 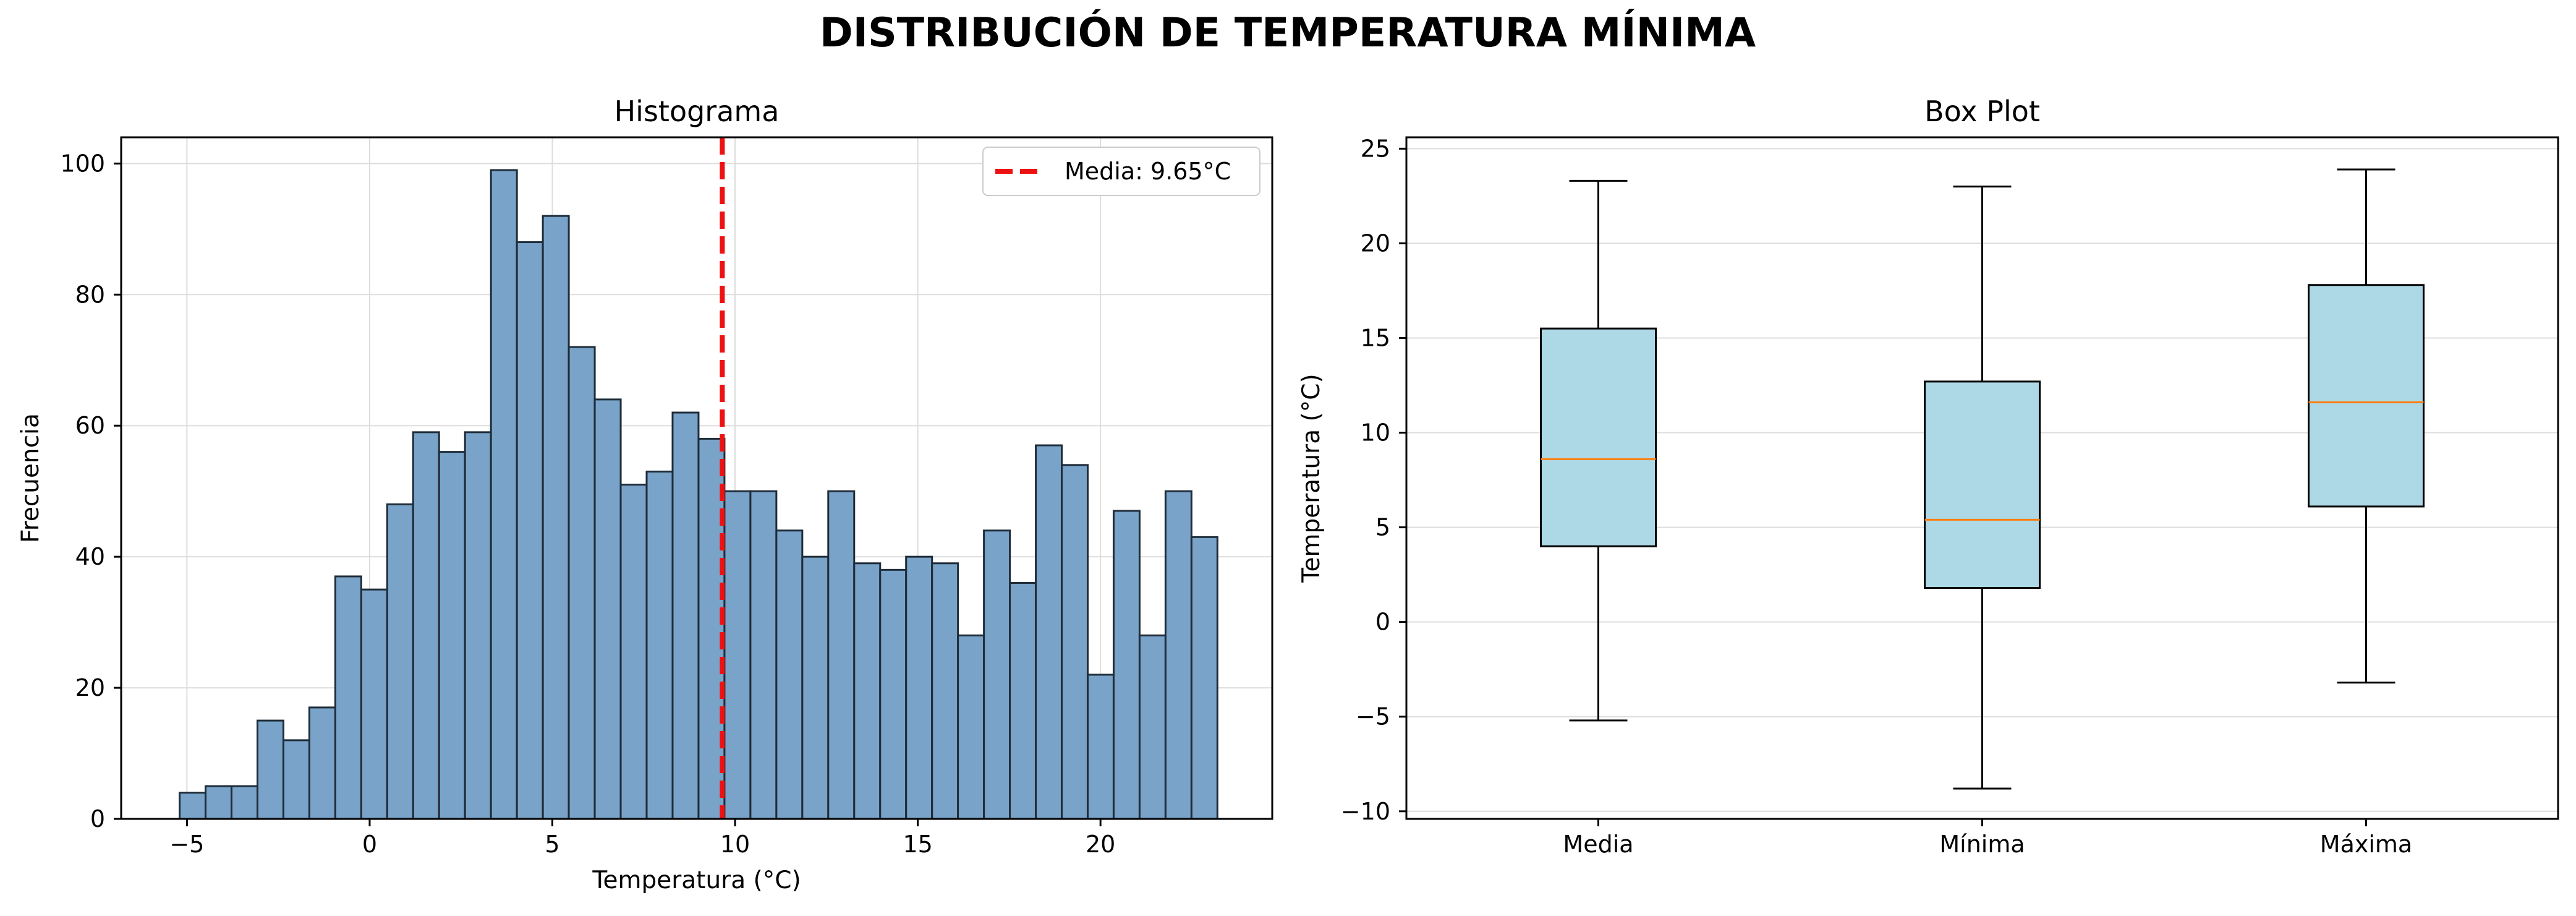 What do you see at coordinates (1373, 716) in the screenshot?
I see `boxplot-y-tick-label: −5` at bounding box center [1373, 716].